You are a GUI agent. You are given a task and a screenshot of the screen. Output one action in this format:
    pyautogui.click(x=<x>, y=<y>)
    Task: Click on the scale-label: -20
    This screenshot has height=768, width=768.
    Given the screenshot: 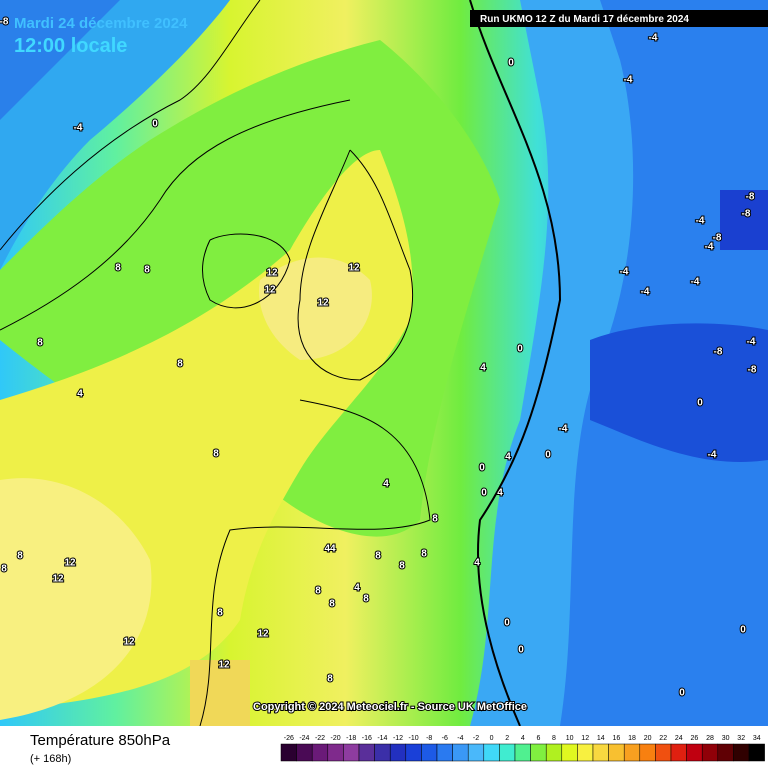 What is the action you would take?
    pyautogui.click(x=336, y=738)
    